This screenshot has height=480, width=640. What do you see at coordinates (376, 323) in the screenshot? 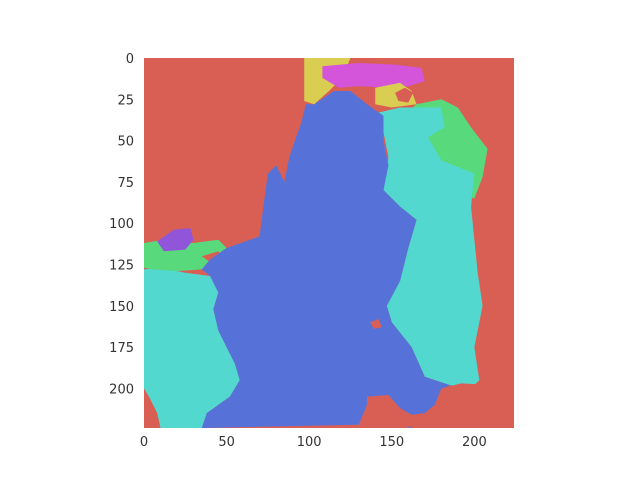
I see `region-red-spot-mid` at bounding box center [376, 323].